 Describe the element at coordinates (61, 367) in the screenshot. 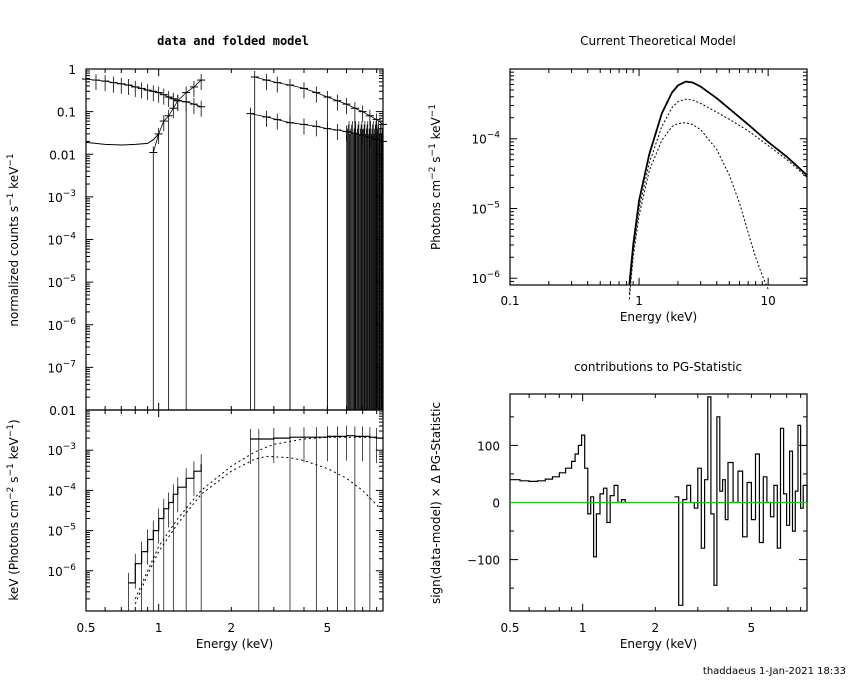

I see `y-tick-label: 10⁻⁷` at that location.